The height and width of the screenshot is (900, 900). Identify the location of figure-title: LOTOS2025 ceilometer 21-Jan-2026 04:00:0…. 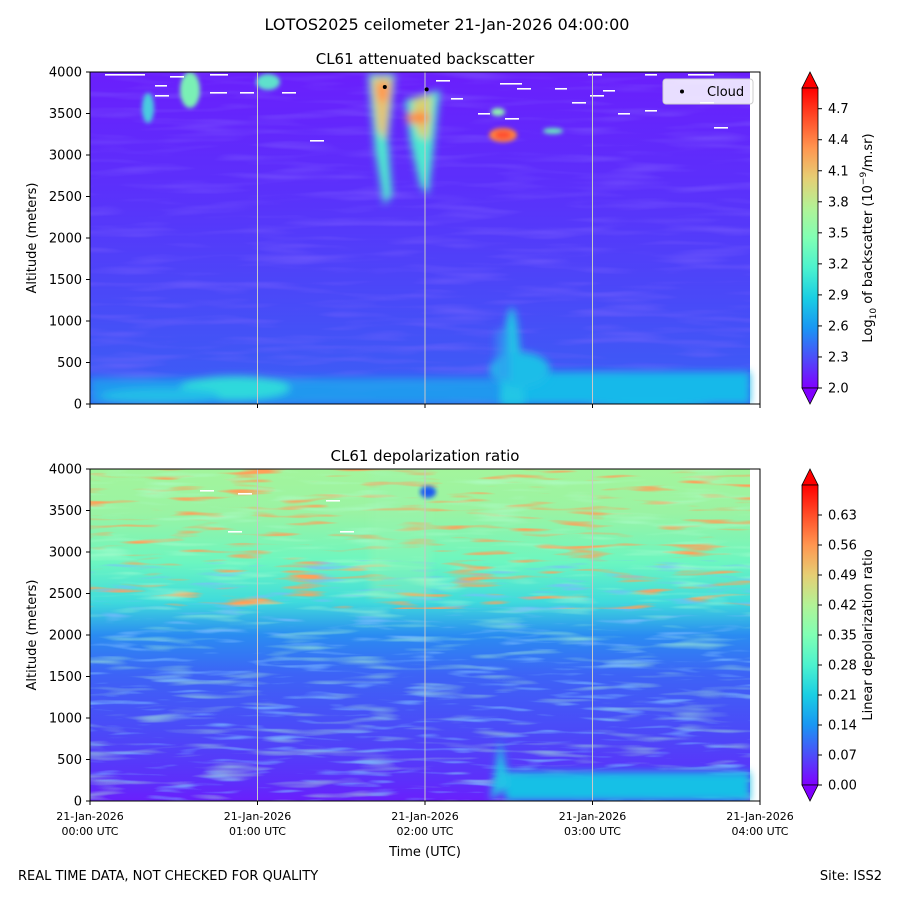
(447, 24).